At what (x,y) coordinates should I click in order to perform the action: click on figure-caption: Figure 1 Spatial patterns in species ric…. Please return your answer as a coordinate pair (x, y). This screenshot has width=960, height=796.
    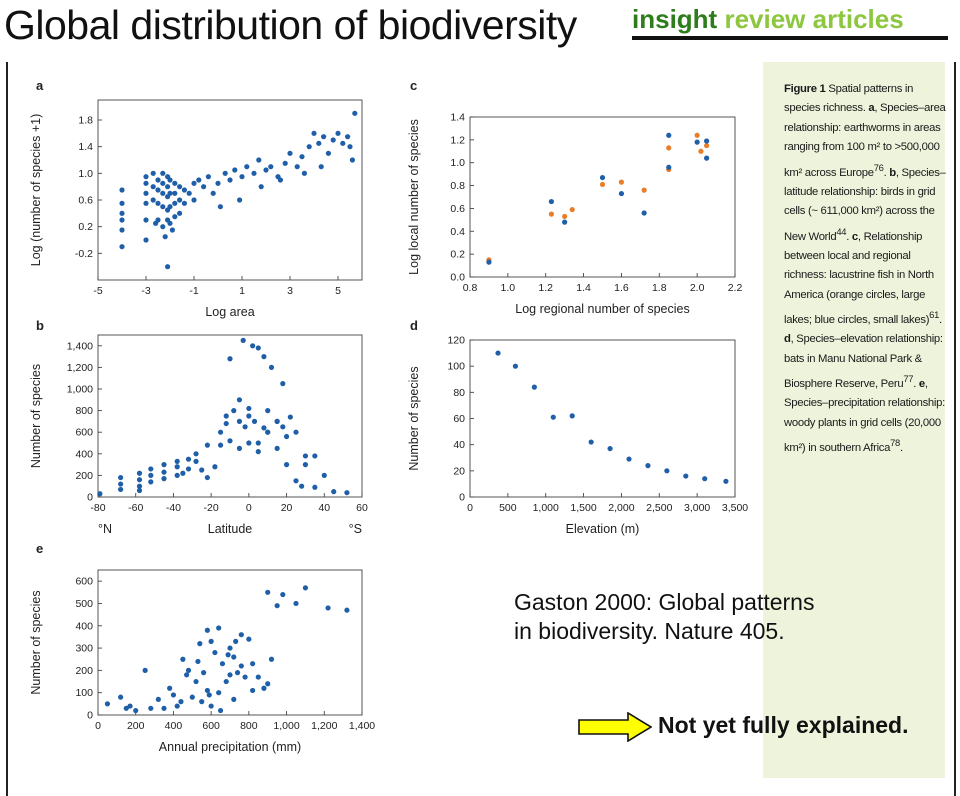
    Looking at the image, I should click on (865, 269).